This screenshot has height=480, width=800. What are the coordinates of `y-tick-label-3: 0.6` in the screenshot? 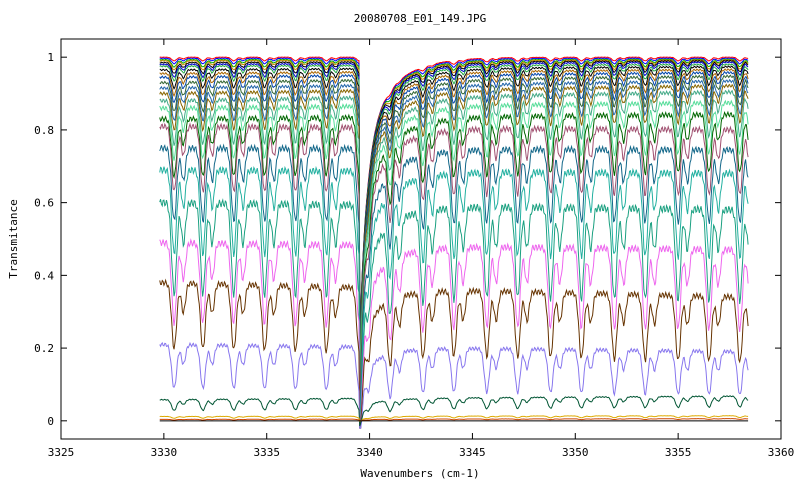 It's located at (44, 203).